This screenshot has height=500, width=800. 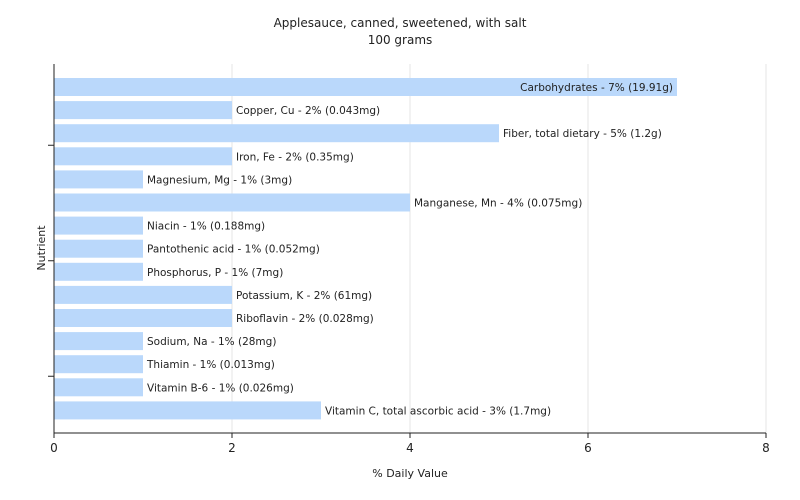 I want to click on bar-label-7: Pantothenic acid - 1% (0.052mg), so click(x=233, y=250).